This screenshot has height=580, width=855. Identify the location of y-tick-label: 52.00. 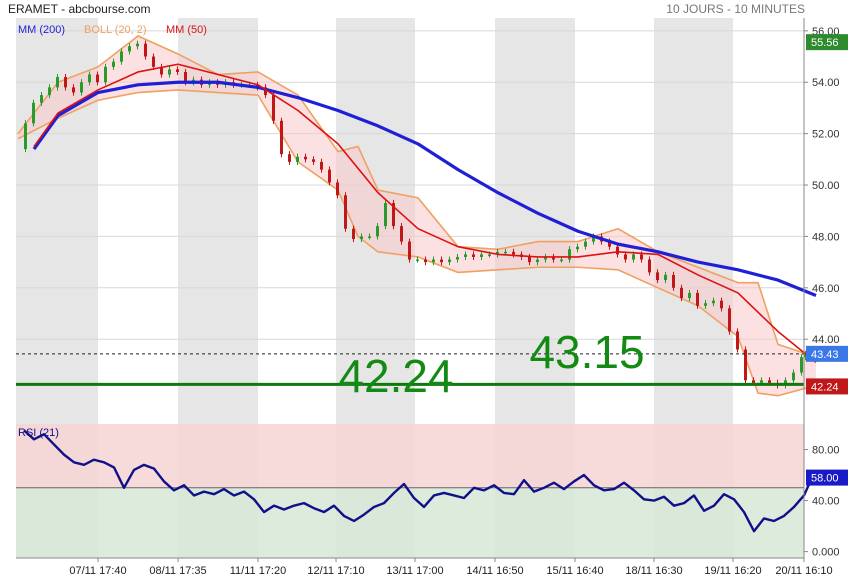
(826, 135).